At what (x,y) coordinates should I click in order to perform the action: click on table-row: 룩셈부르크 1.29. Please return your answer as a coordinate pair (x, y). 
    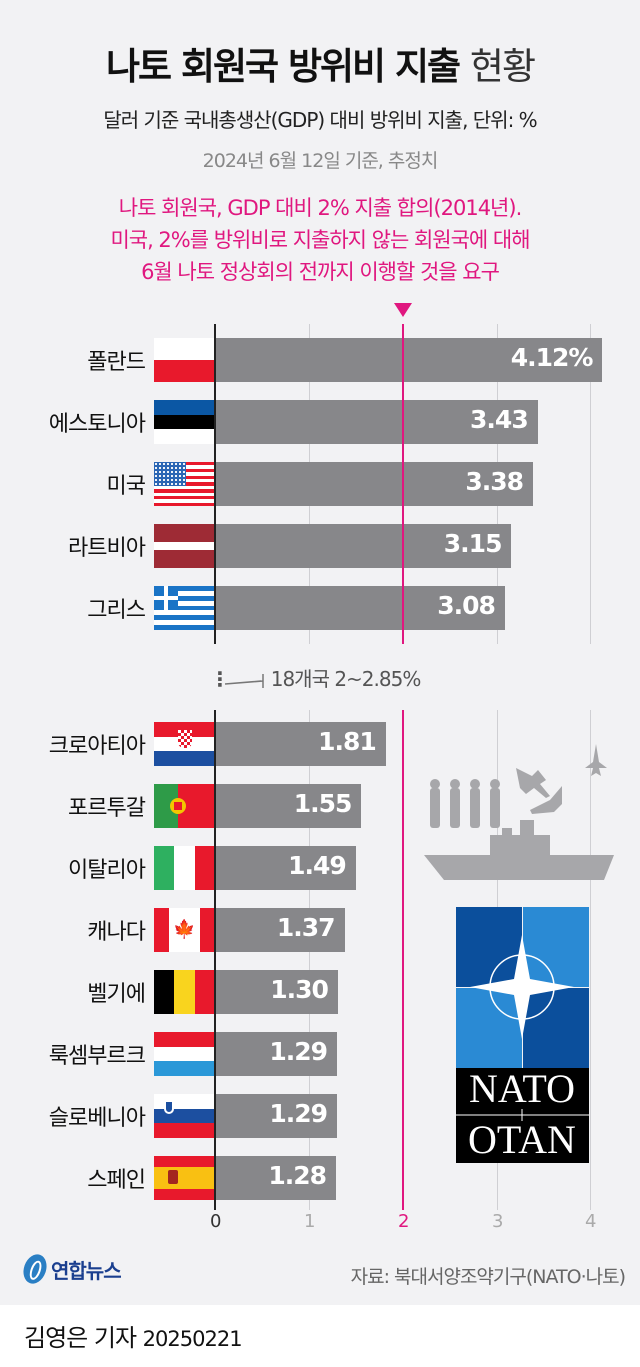
    Looking at the image, I should click on (320, 1054).